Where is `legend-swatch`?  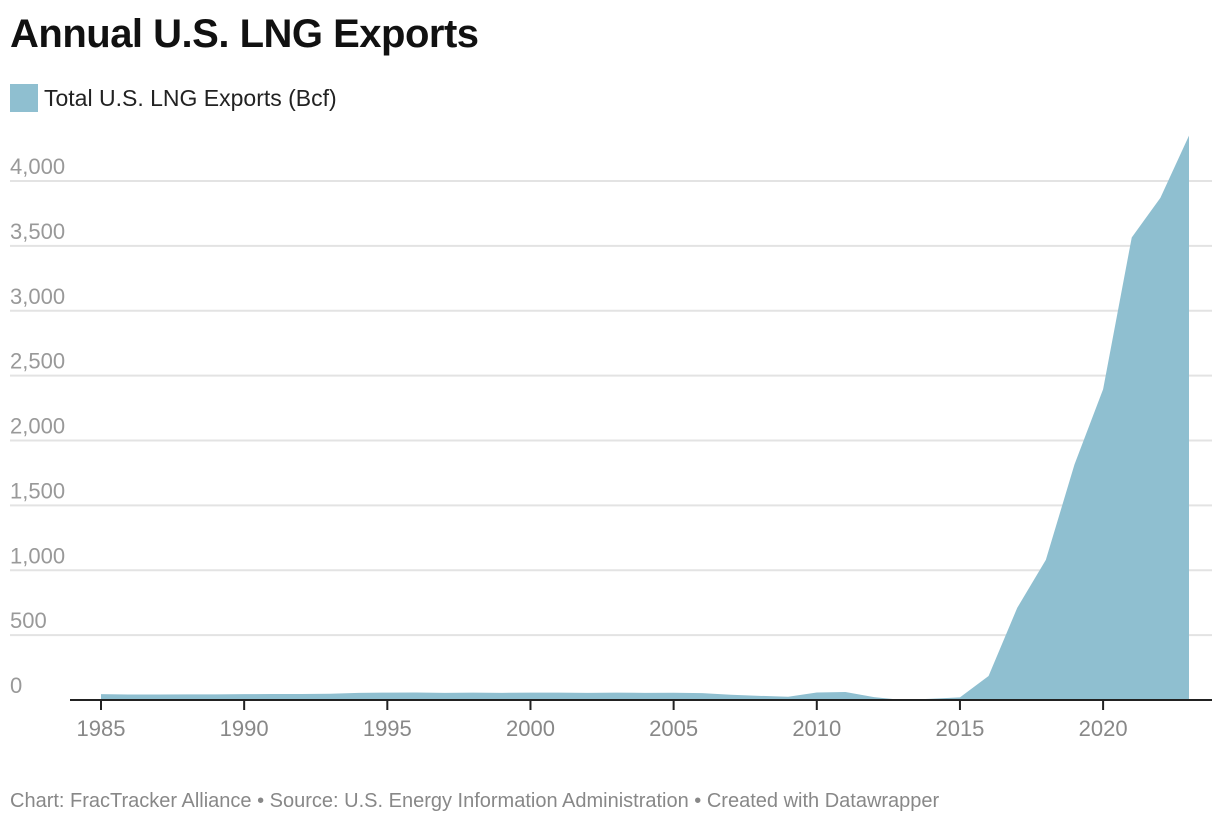 legend-swatch is located at coordinates (24, 98).